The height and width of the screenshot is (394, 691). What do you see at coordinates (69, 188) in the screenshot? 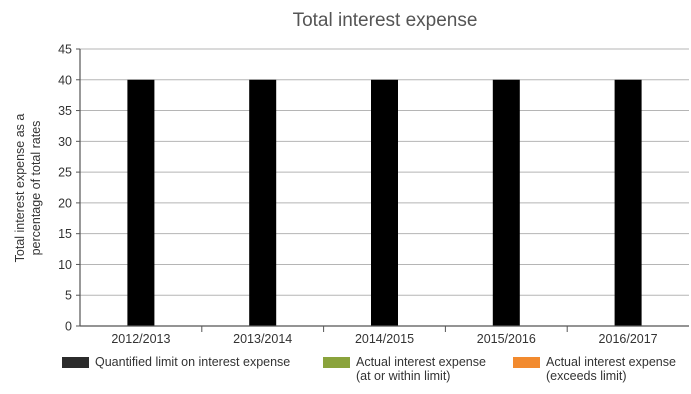
I see `y-axis-ticks: 0 5 10 15 20 25 30 35 40 45` at bounding box center [69, 188].